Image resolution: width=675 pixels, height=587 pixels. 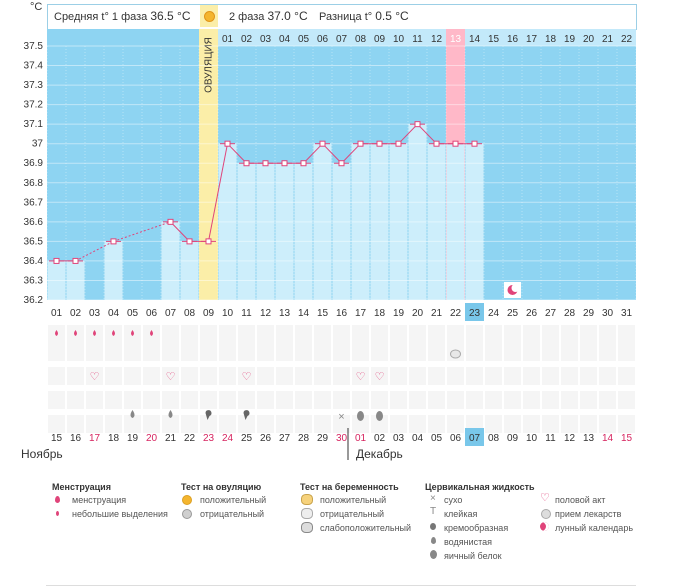 What do you see at coordinates (34, 183) in the screenshot?
I see `y-tick-label: 36.8` at bounding box center [34, 183].